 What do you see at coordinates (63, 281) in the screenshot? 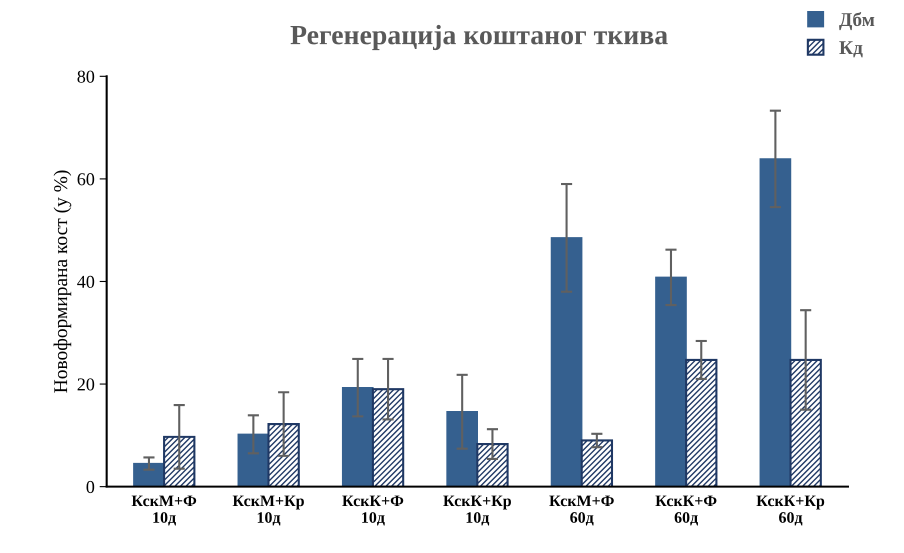
I see `y-axis-title: Новоформирана кост (у %)` at bounding box center [63, 281].